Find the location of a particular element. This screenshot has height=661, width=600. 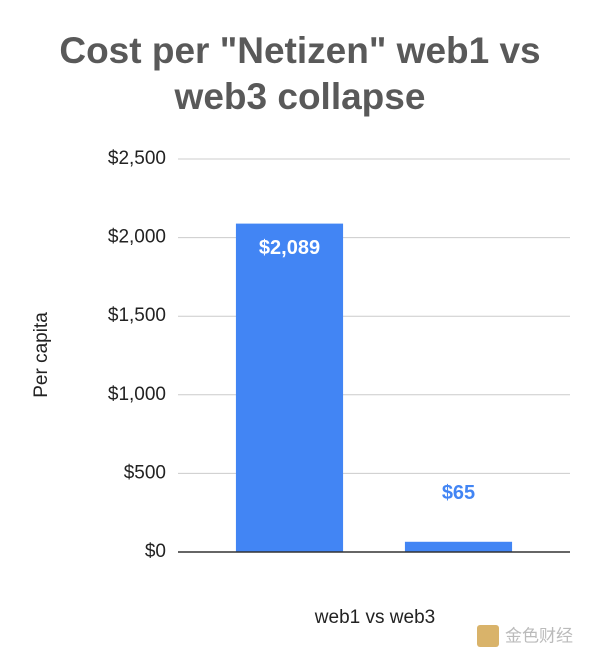

data-label: $65 is located at coordinates (458, 493).